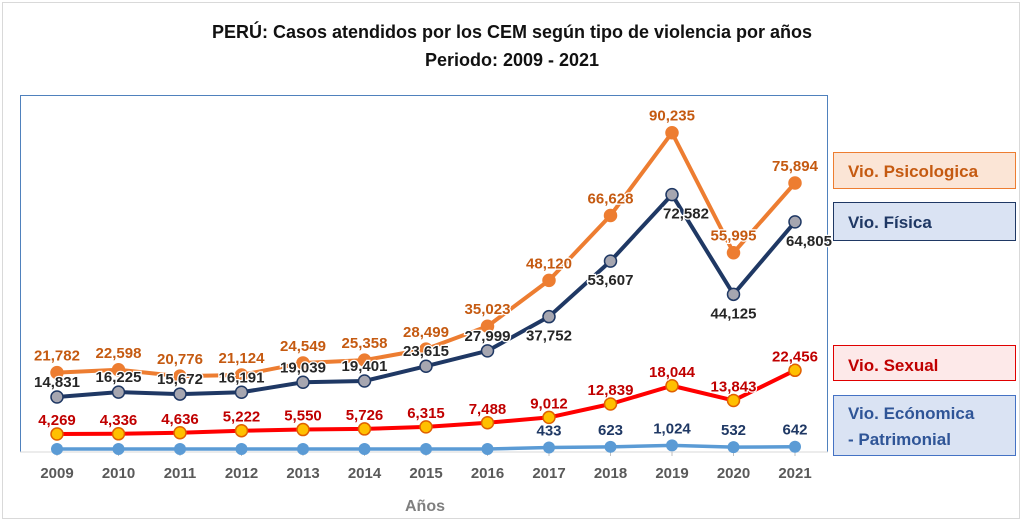 The image size is (1024, 523). What do you see at coordinates (118, 473) in the screenshot?
I see `x-tick-label: 2010` at bounding box center [118, 473].